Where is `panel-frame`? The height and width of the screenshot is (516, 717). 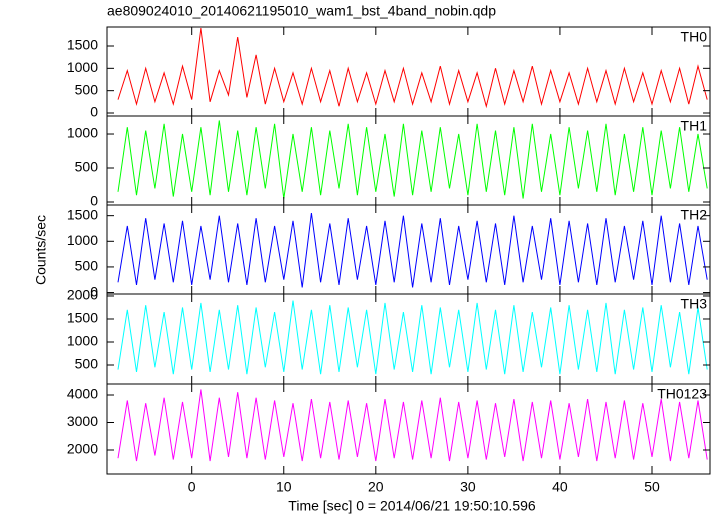 panel-frame is located at coordinates (408, 71).